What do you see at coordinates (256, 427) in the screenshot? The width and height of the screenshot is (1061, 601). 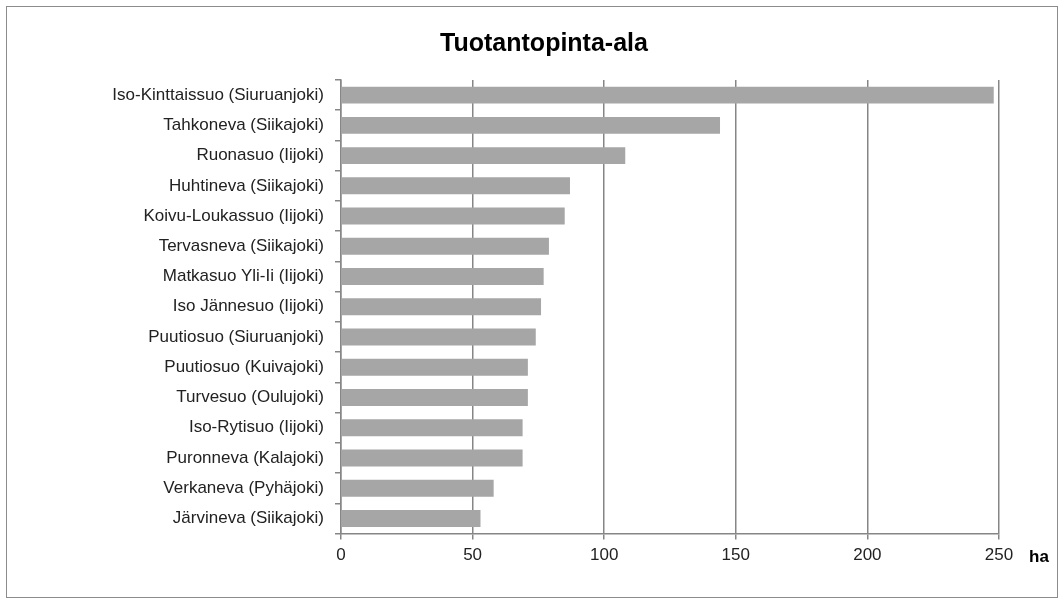 I see `y-tick-label: Iso-Rytisuo (Iijoki)` at bounding box center [256, 427].